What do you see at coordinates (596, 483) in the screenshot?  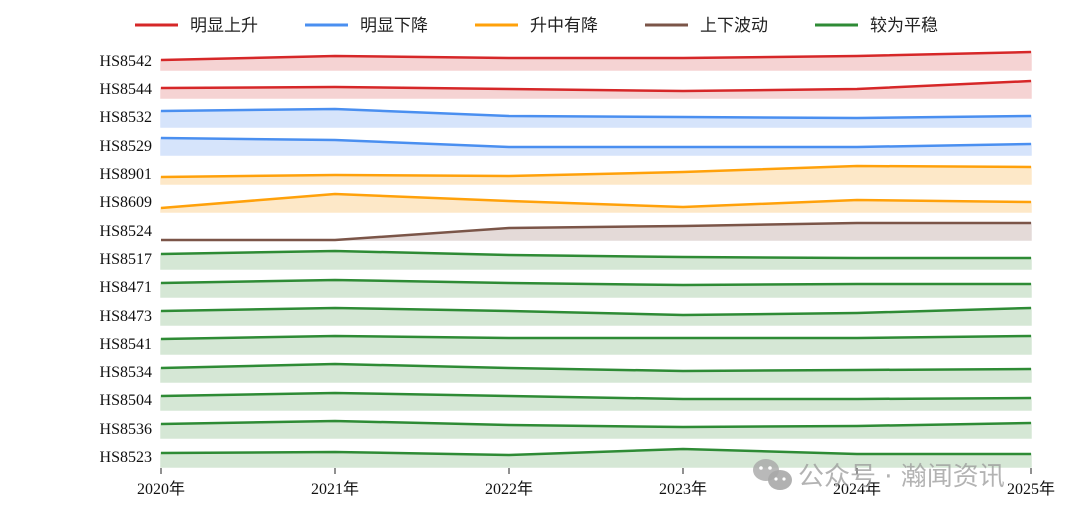 I see `x-axis: 2020年 2021年 2022年 2023年 2024年 2025年` at bounding box center [596, 483].